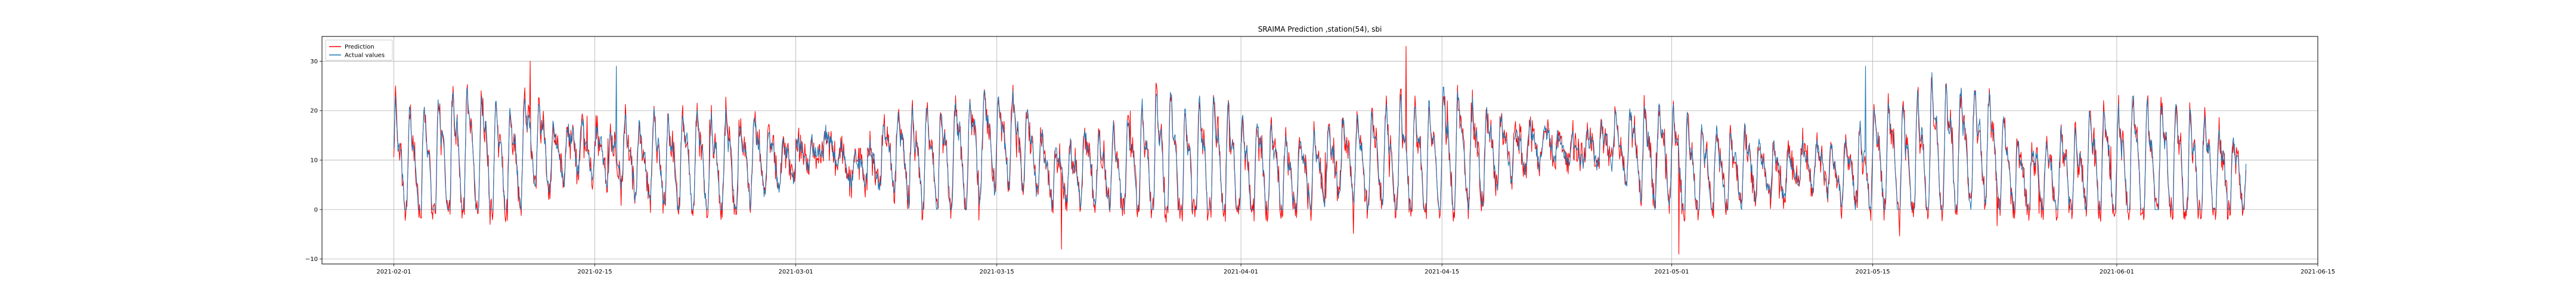 This screenshot has height=301, width=2576. I want to click on x-tick-label: 2021-02-15, so click(595, 272).